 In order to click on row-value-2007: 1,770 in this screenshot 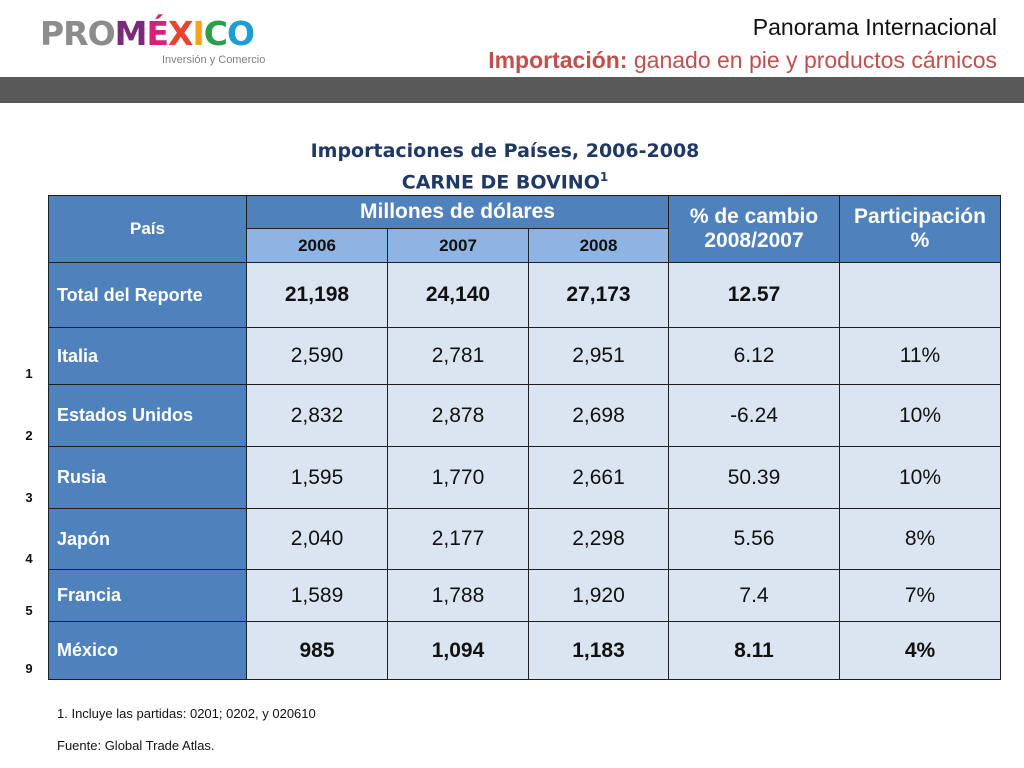, I will do `click(458, 477)`.